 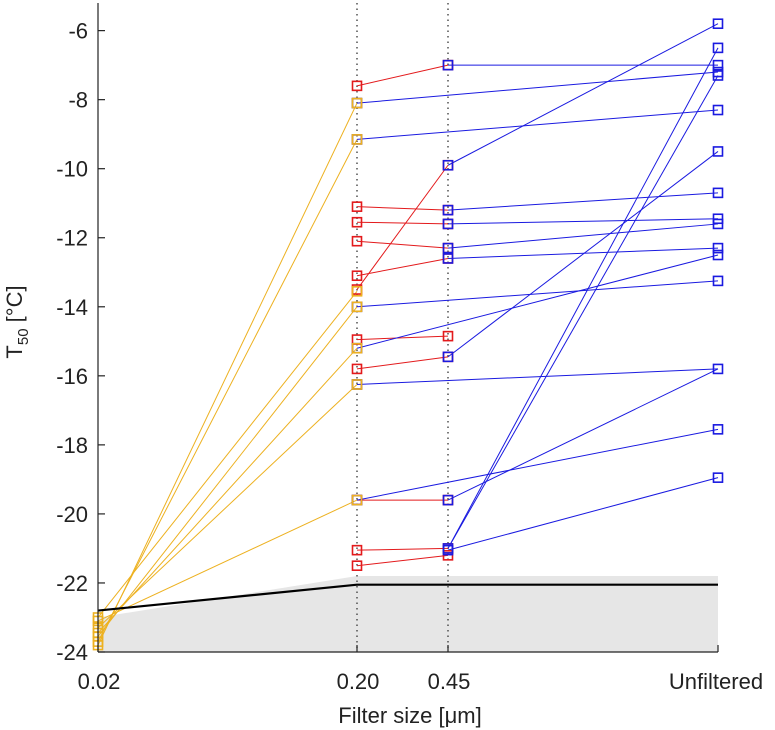 What do you see at coordinates (409, 715) in the screenshot?
I see `x-axis-title: Filter size [μm]` at bounding box center [409, 715].